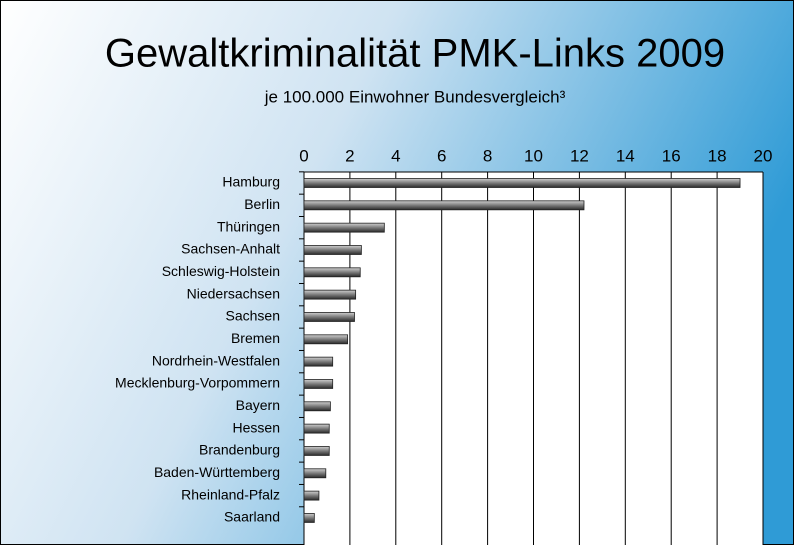 The image size is (794, 545). I want to click on x-tick-label: 10, so click(533, 155).